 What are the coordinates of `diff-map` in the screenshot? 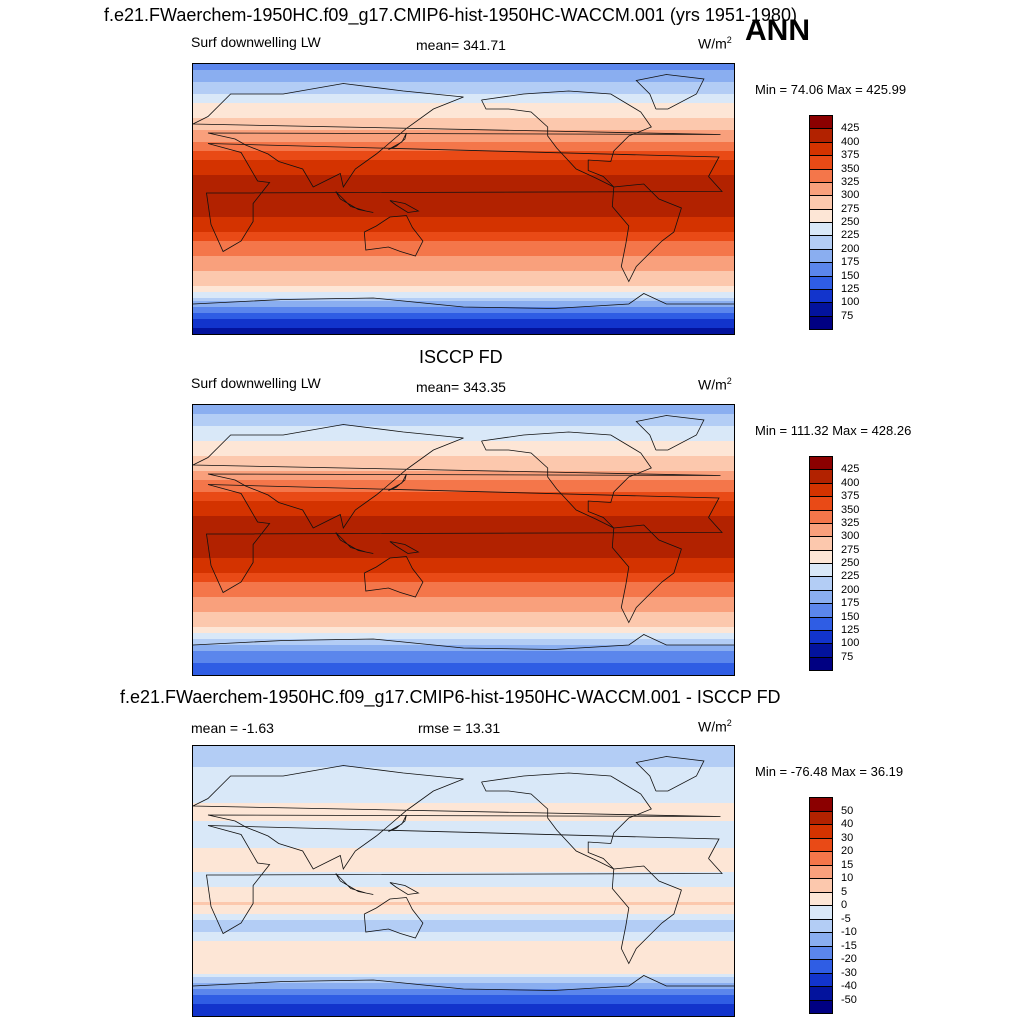 It's located at (463, 881).